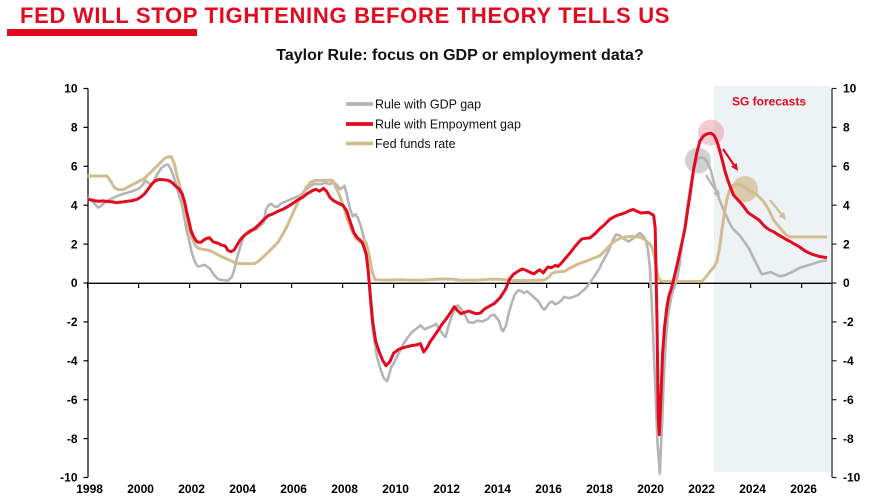 Image resolution: width=885 pixels, height=504 pixels. What do you see at coordinates (599, 489) in the screenshot?
I see `svg-text: 2018` at bounding box center [599, 489].